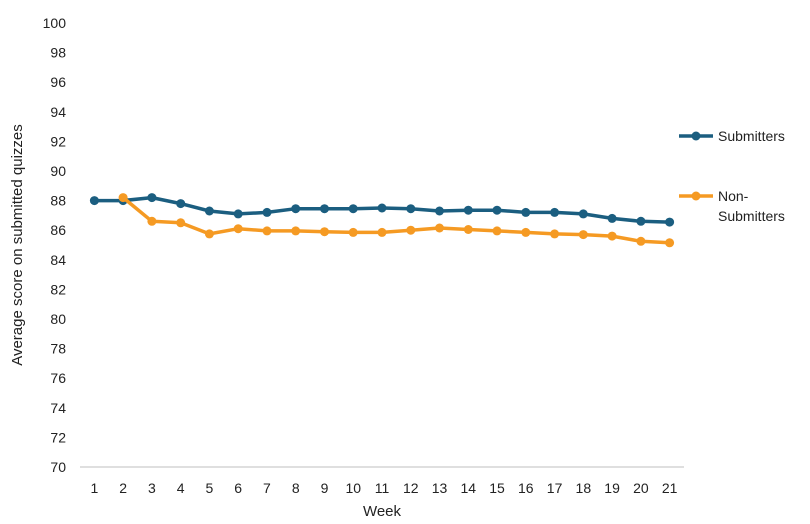 This screenshot has width=810, height=524. Describe the element at coordinates (468, 488) in the screenshot. I see `x-tick-label: 14` at that location.